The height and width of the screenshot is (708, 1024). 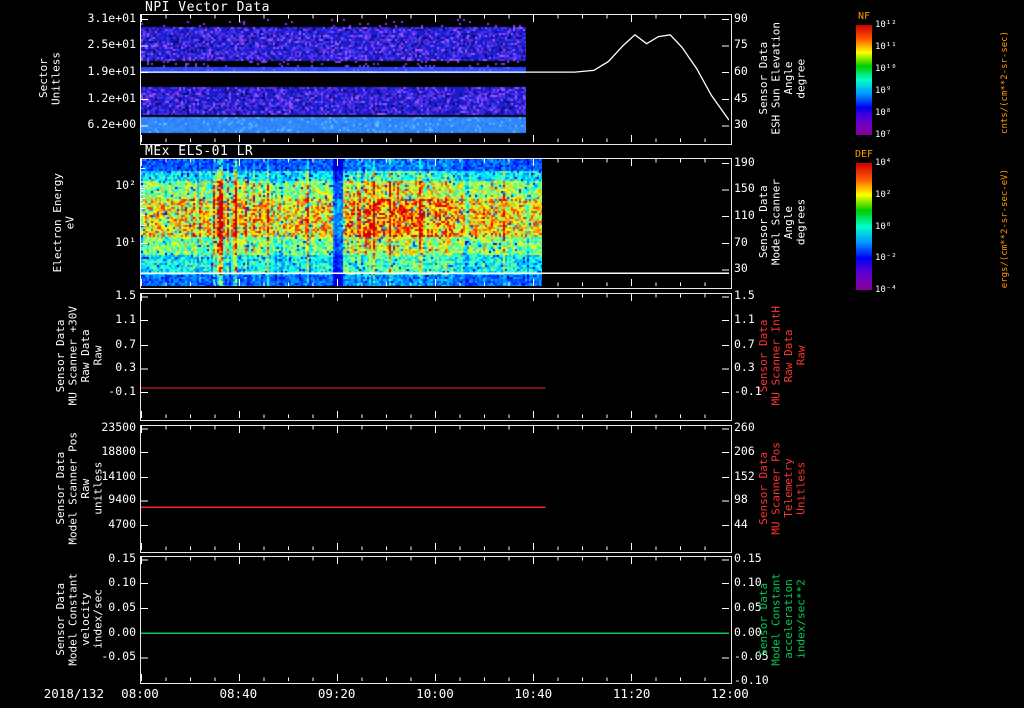 What do you see at coordinates (631, 693) in the screenshot?
I see `x-tick-label: 11:20` at bounding box center [631, 693].